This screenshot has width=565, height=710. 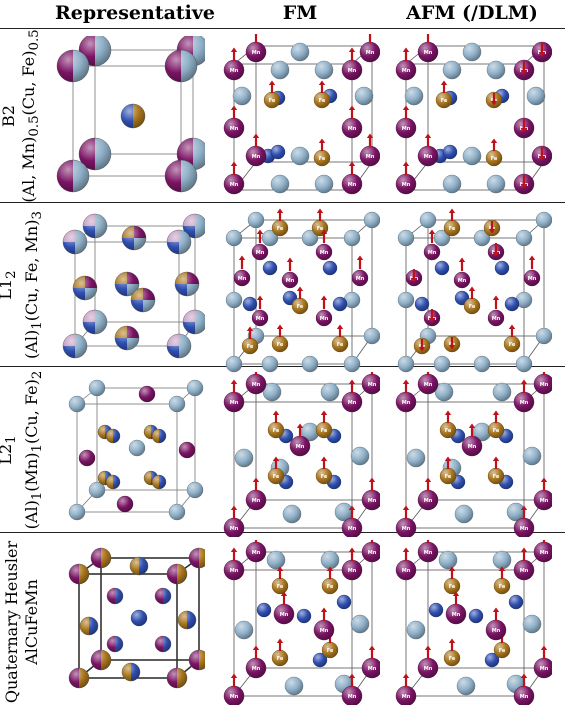 What do you see at coordinates (196, 660) in the screenshot?
I see `corner-site` at bounding box center [196, 660].